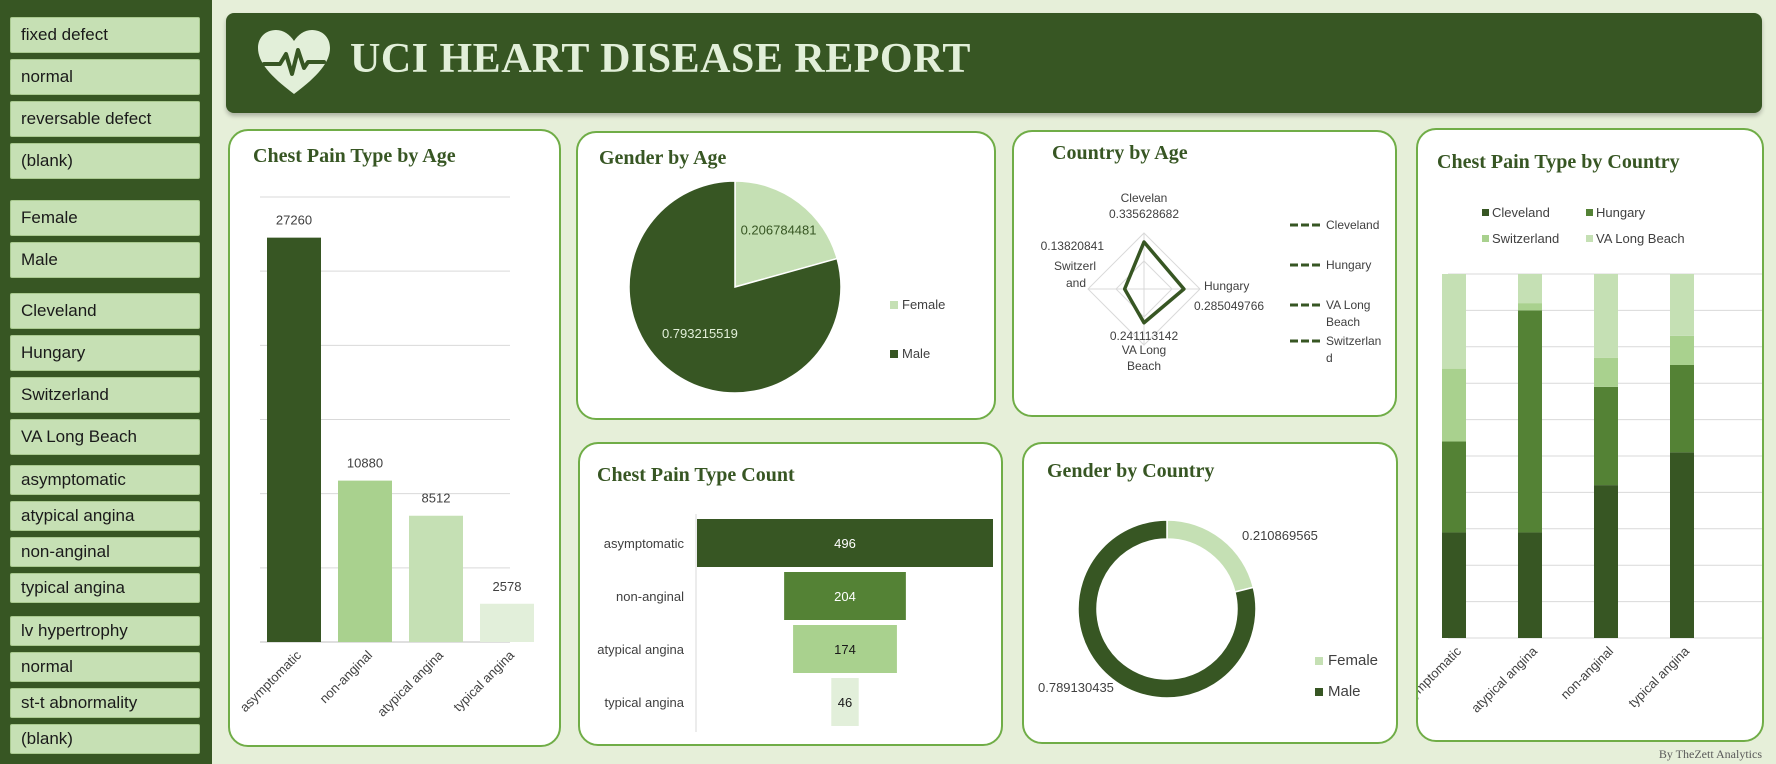 This screenshot has height=764, width=1776. I want to click on slicer-item: Female, so click(105, 218).